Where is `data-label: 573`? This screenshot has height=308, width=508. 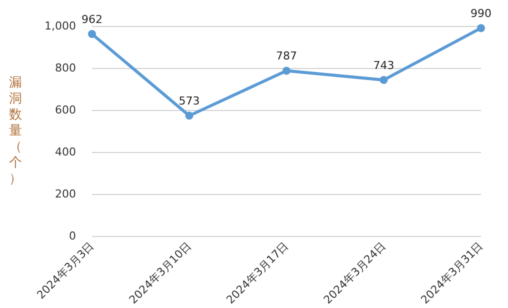 data-label: 573 is located at coordinates (189, 101).